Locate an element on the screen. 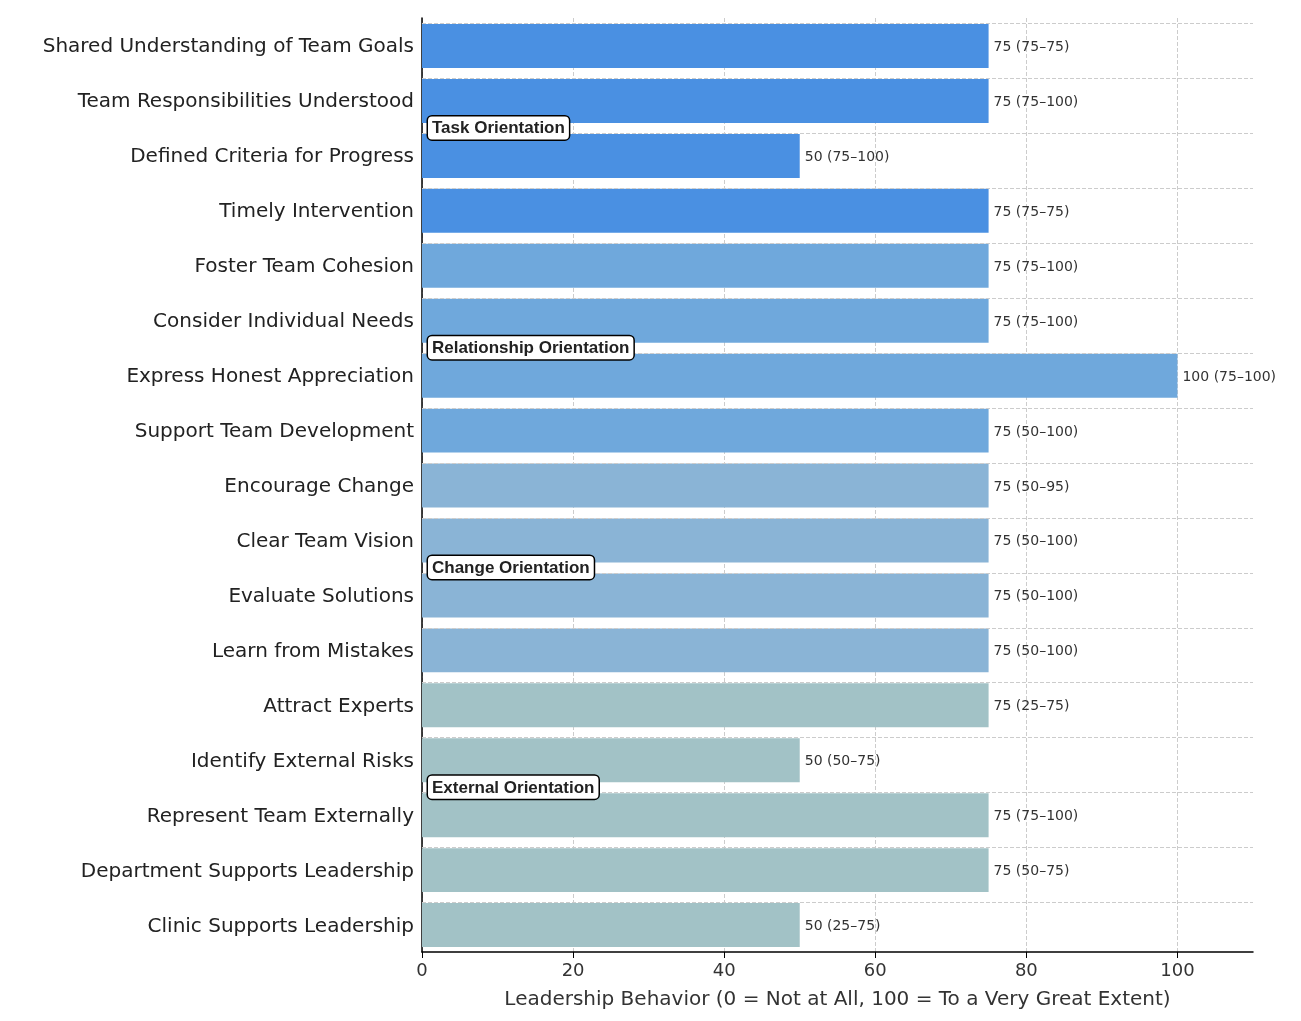  x-tick-label: 60 is located at coordinates (875, 969).